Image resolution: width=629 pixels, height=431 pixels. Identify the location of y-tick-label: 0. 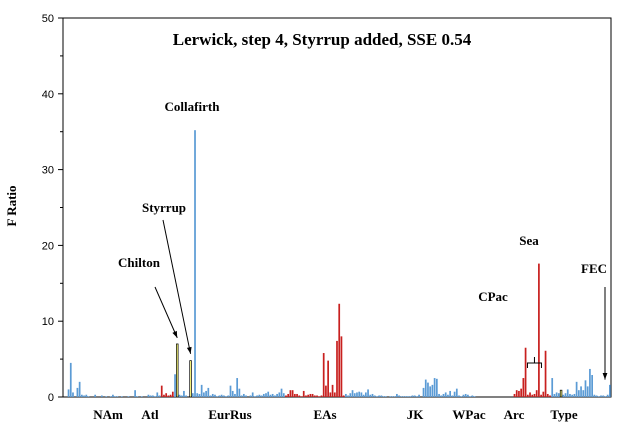
(51, 398).